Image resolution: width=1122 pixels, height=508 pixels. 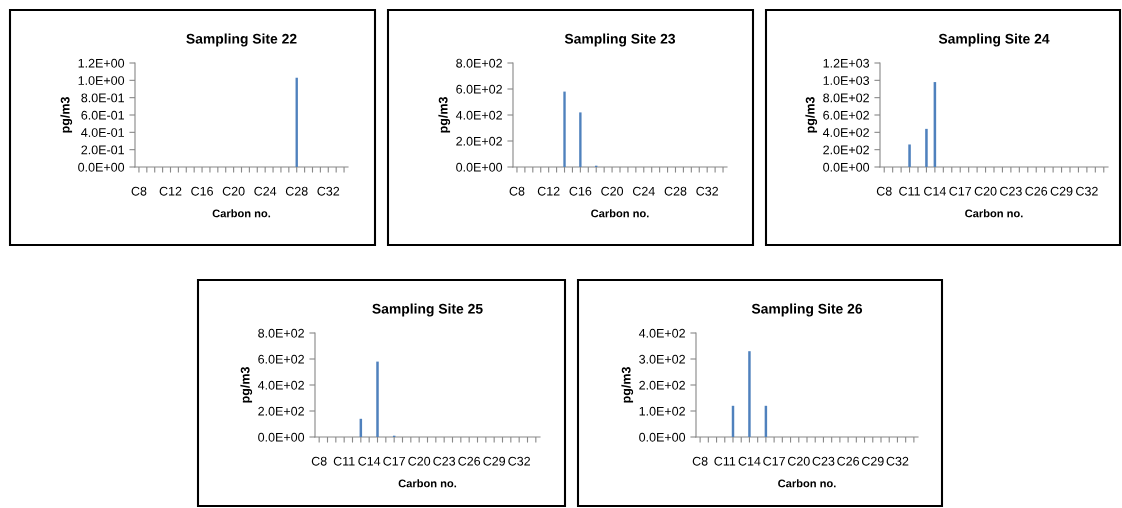 I want to click on y-tick-label: 3.0E+02, so click(x=662, y=359).